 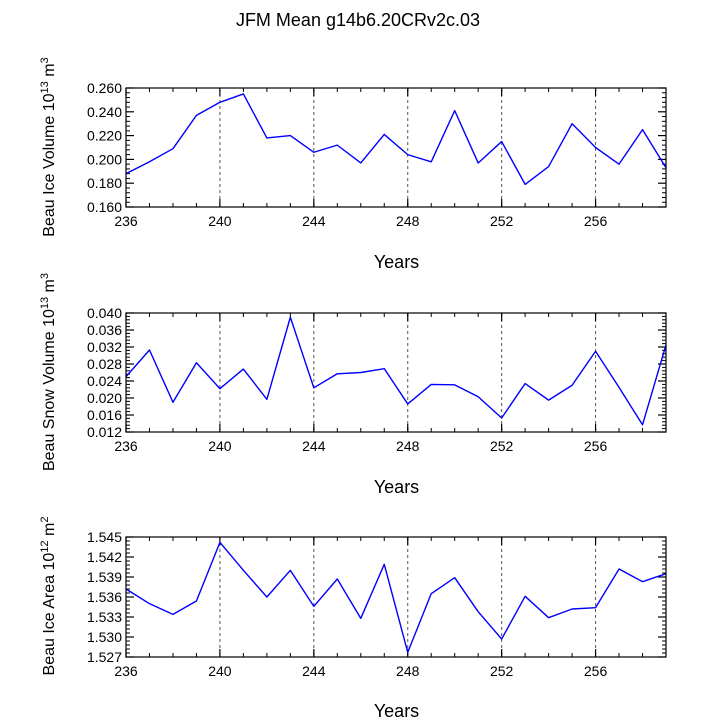 I want to click on y-tick-label: 0.016, so click(x=104, y=415).